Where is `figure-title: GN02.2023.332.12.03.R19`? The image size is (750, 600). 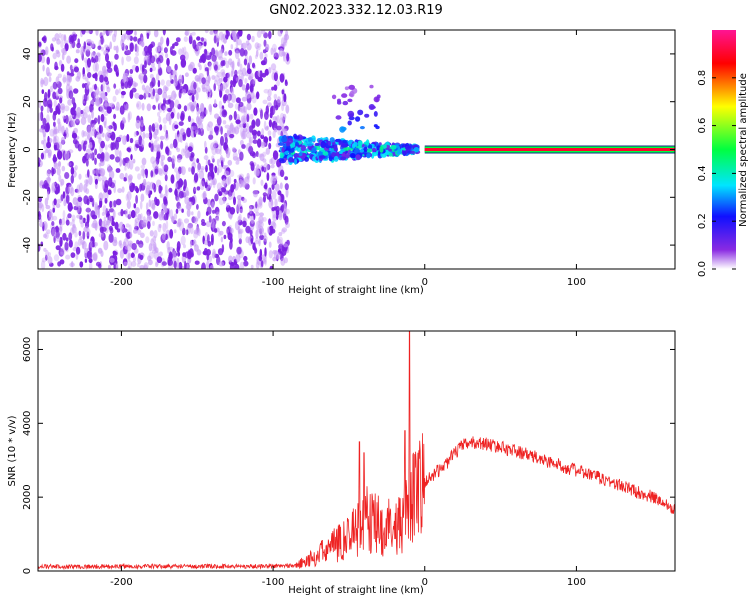 figure-title: GN02.2023.332.12.03.R19 is located at coordinates (356, 10).